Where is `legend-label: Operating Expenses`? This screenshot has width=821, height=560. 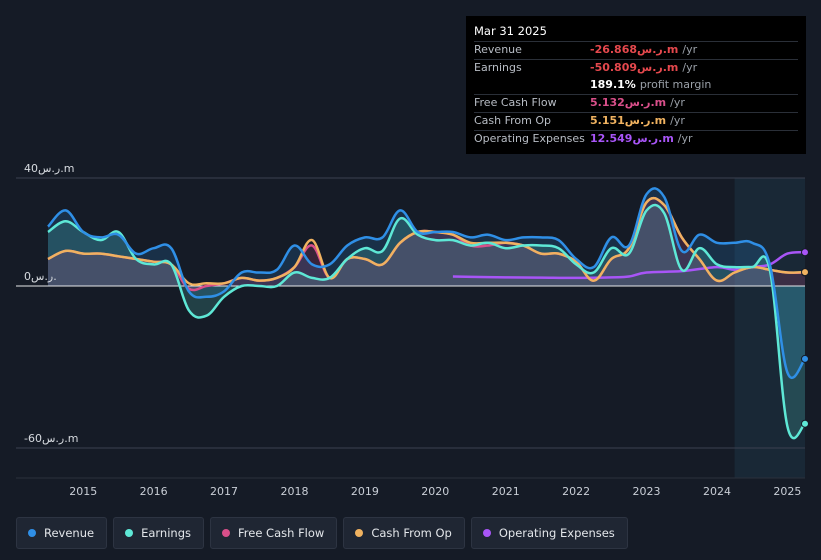 legend-label: Operating Expenses is located at coordinates (556, 533).